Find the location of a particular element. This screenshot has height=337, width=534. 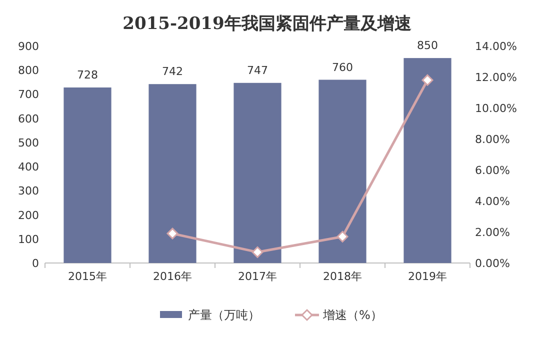

x-tick-label: 2016年 is located at coordinates (172, 276).